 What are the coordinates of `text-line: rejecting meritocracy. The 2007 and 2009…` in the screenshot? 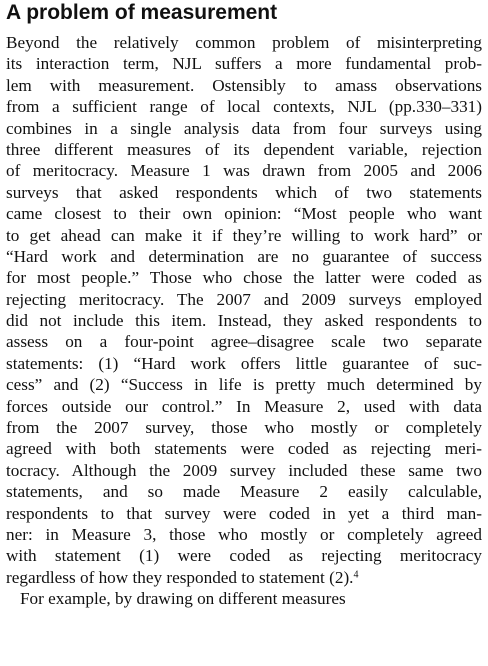 It's located at (244, 299).